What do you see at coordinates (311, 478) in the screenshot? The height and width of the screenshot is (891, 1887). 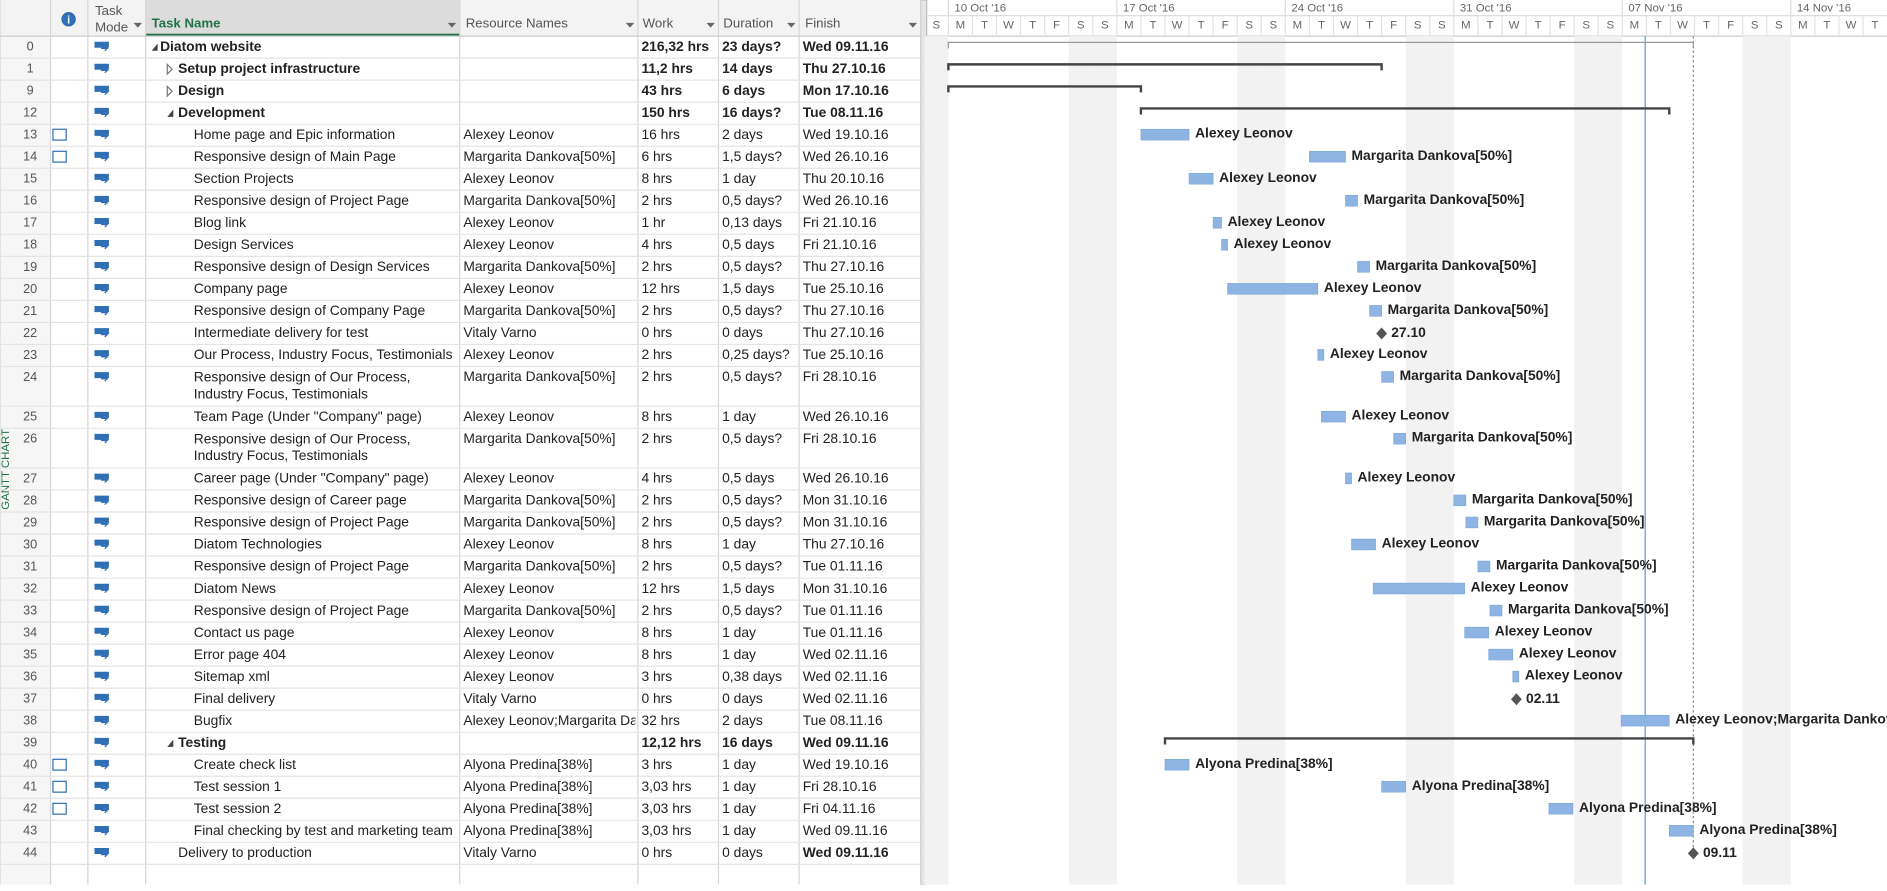 I see `task-name: Career page (Under "Company" page)` at bounding box center [311, 478].